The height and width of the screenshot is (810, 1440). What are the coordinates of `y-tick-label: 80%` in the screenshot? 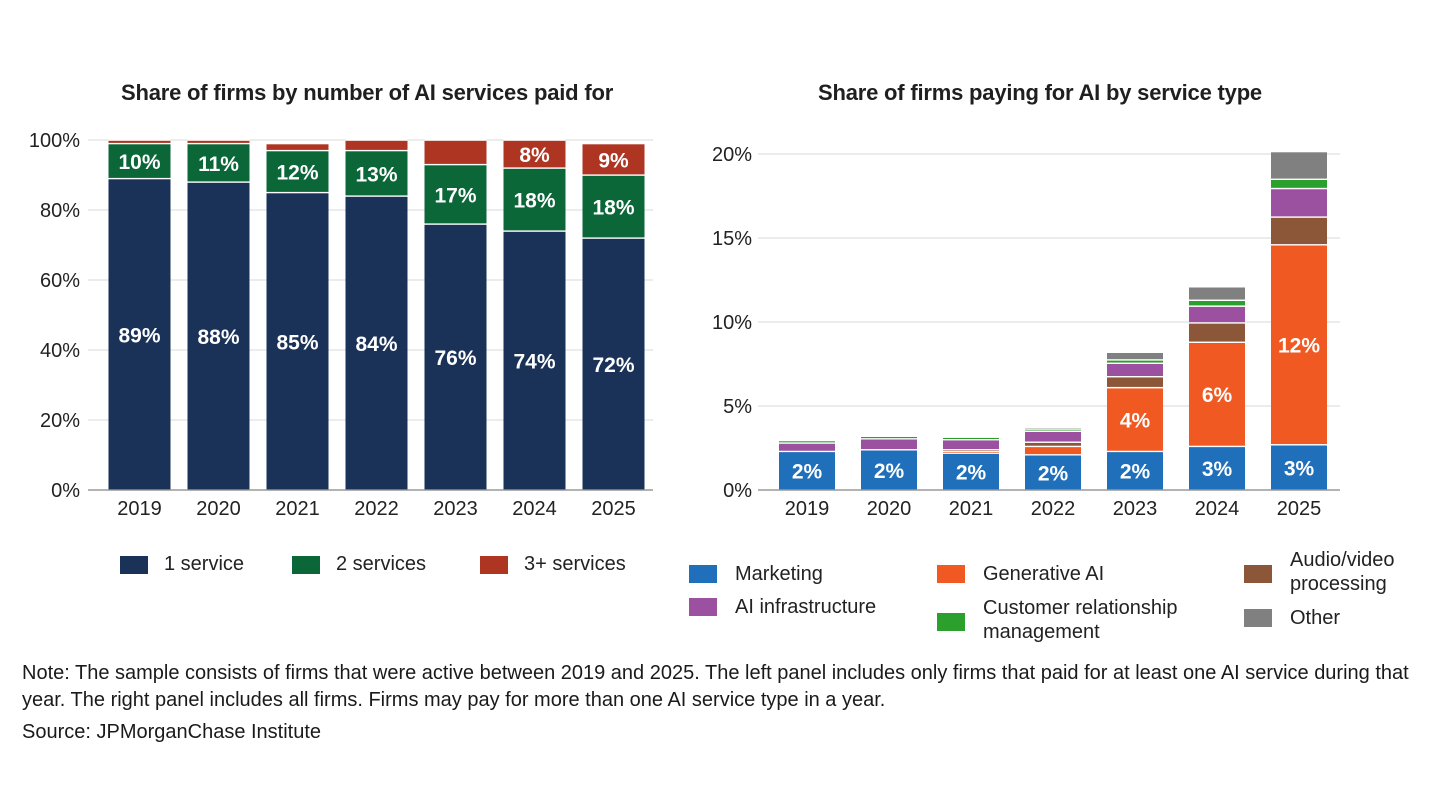 It's located at (60, 211).